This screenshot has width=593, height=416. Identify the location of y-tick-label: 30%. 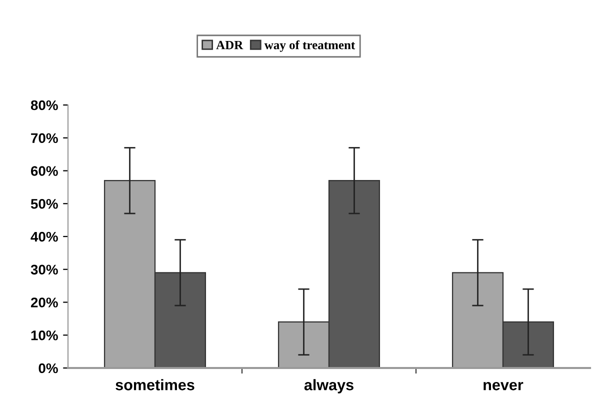
(44, 269).